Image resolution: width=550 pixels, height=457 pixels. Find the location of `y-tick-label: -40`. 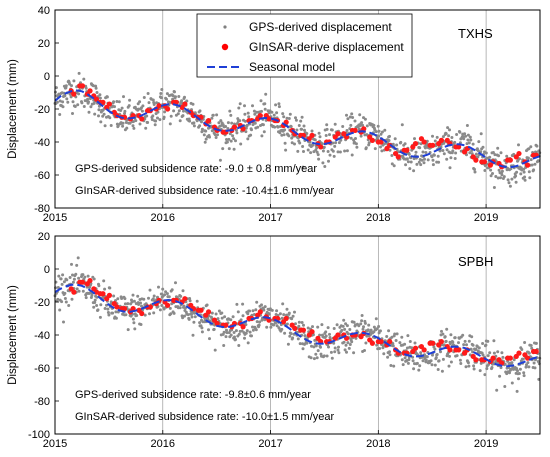

y-tick-label: -40 is located at coordinates (42, 143).